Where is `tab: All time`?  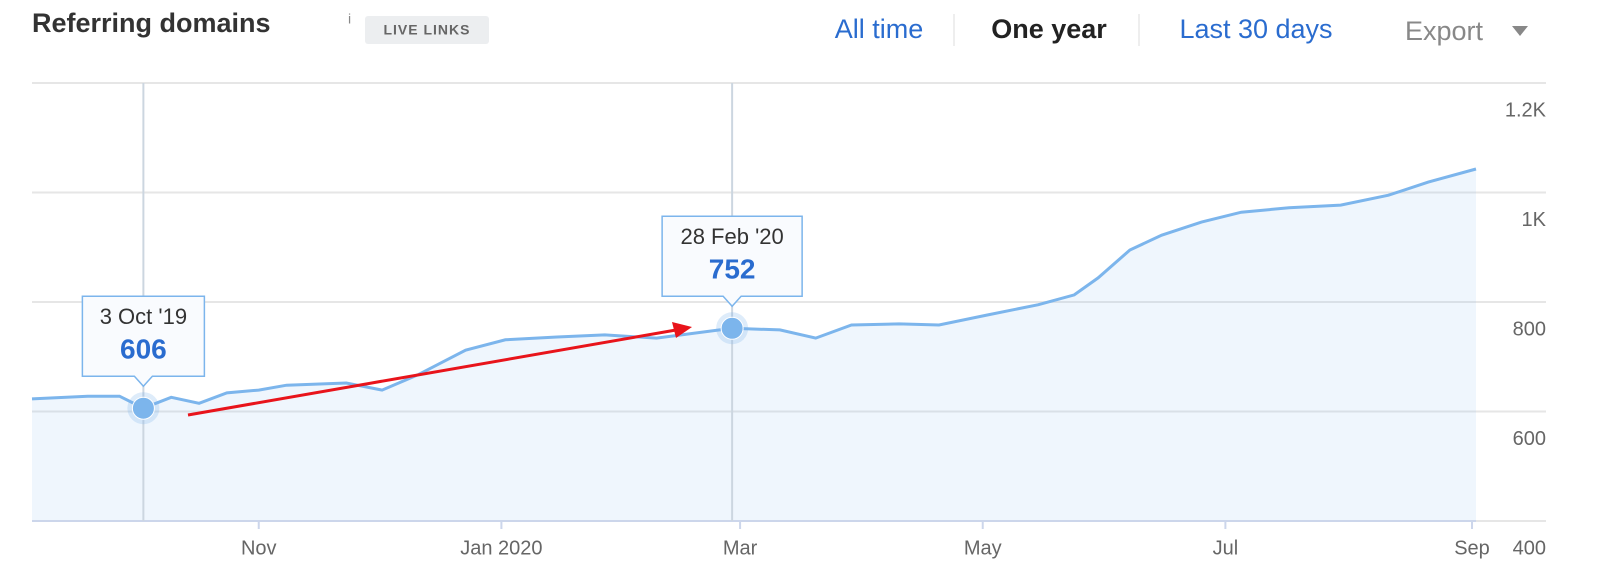
tab: All time is located at coordinates (879, 29).